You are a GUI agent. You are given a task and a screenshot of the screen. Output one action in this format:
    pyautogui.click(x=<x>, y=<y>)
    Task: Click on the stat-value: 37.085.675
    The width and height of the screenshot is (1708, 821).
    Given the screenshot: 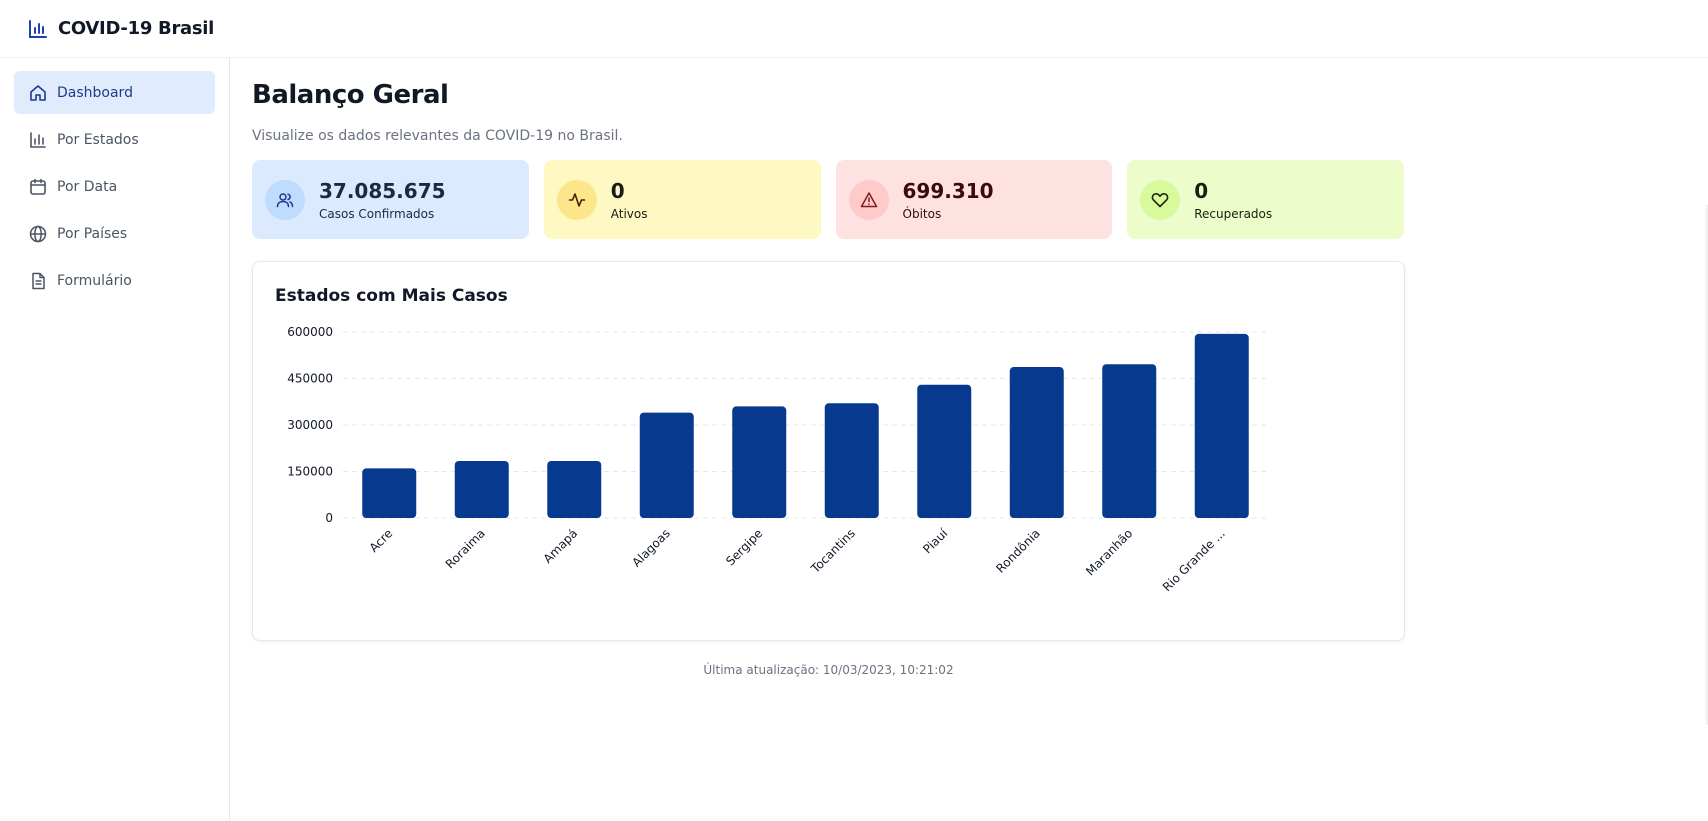 What is the action you would take?
    pyautogui.click(x=382, y=190)
    